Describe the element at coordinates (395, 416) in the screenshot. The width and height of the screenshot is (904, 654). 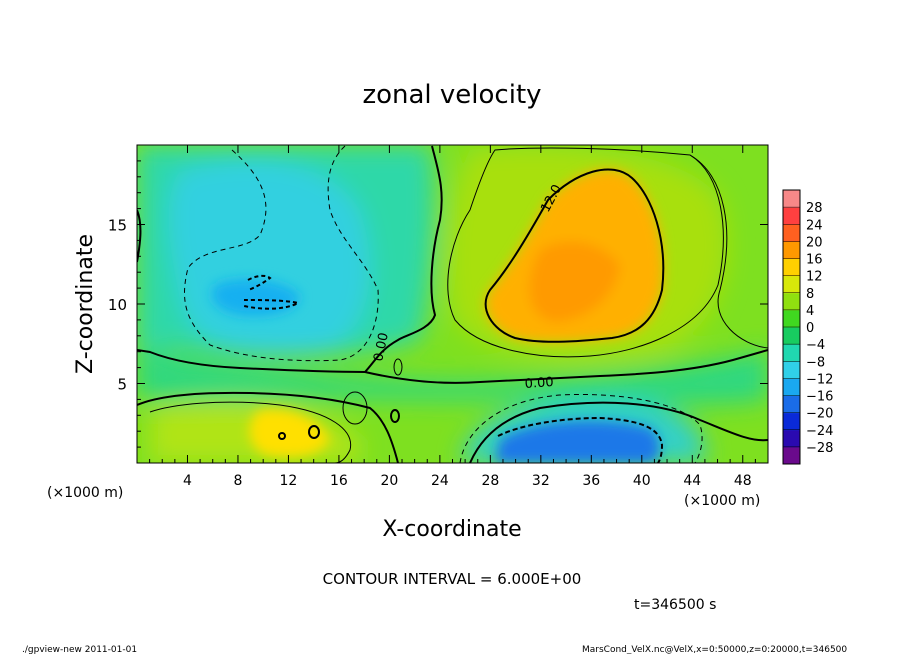
I see `contour-0-small-d` at that location.